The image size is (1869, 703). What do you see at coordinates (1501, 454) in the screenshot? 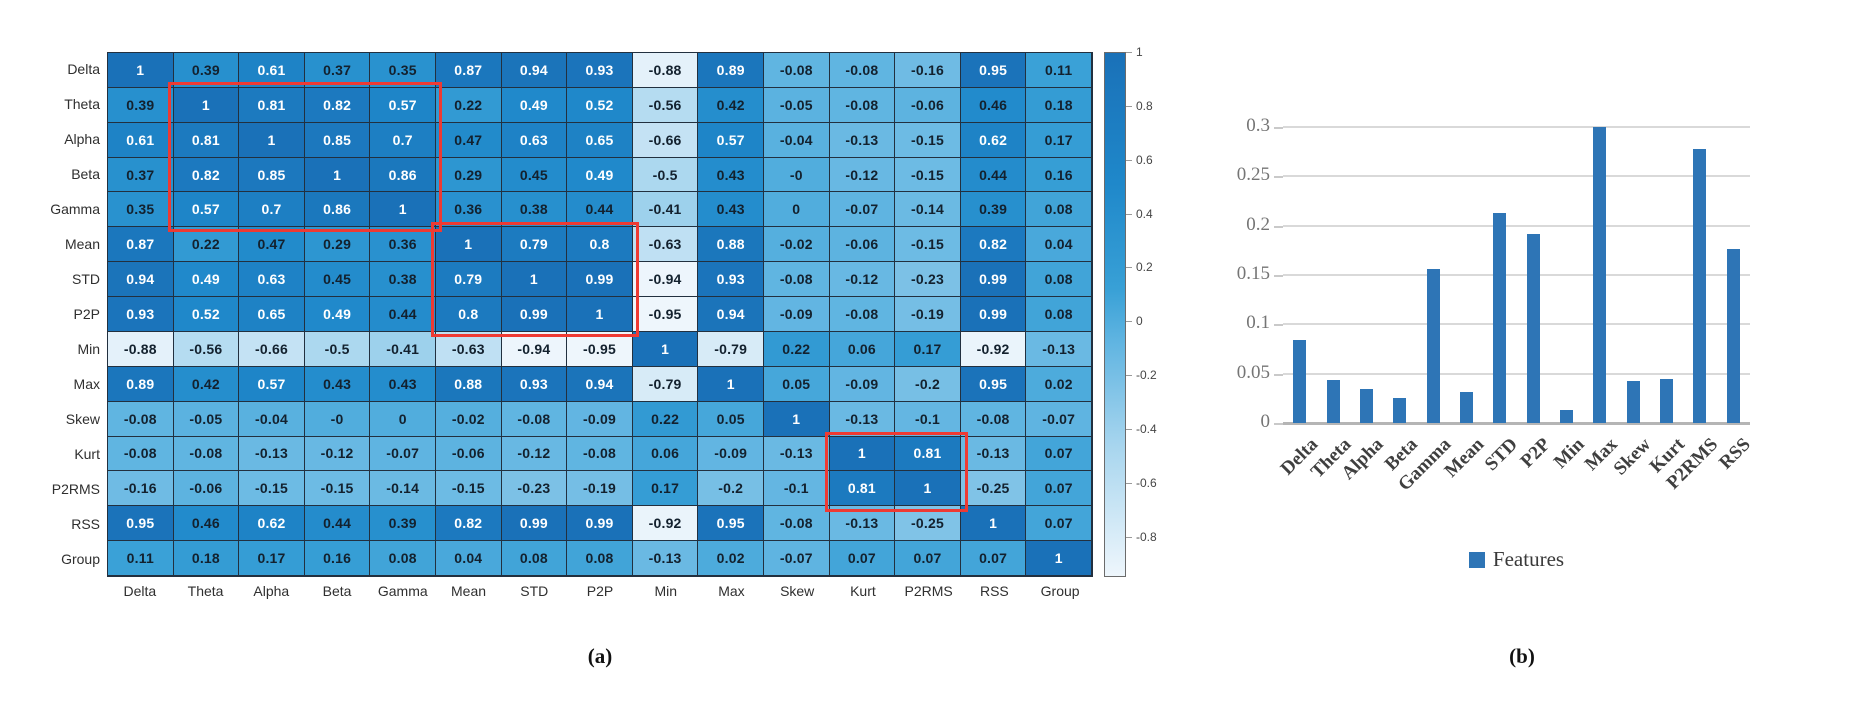
I see `bar-chart-xtick-label: STD` at bounding box center [1501, 454].